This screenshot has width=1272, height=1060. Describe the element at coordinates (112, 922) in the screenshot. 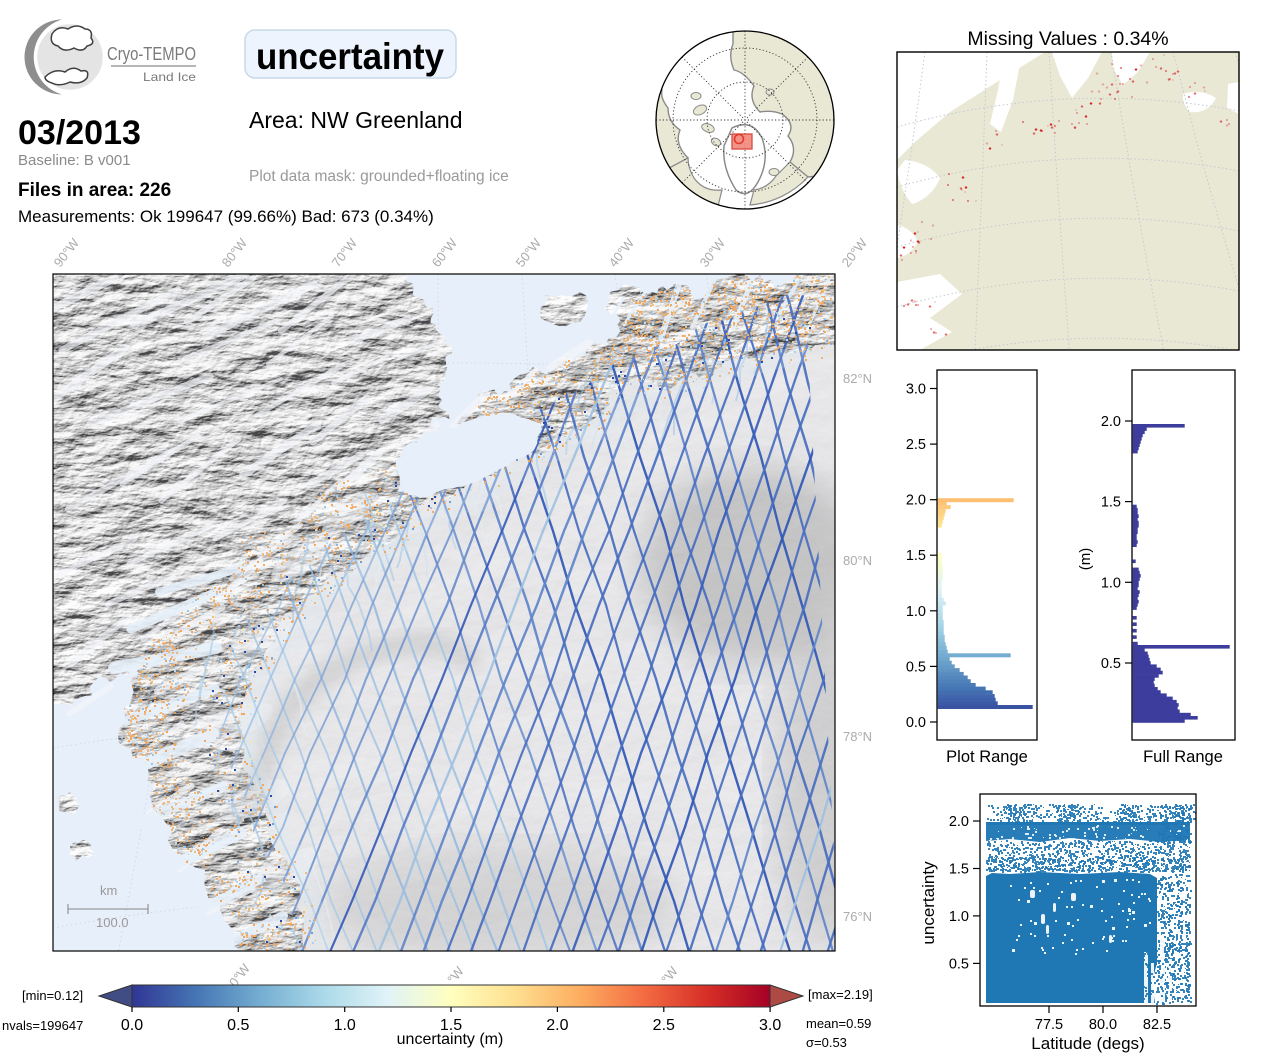

I see `svg-text: 100.0` at that location.